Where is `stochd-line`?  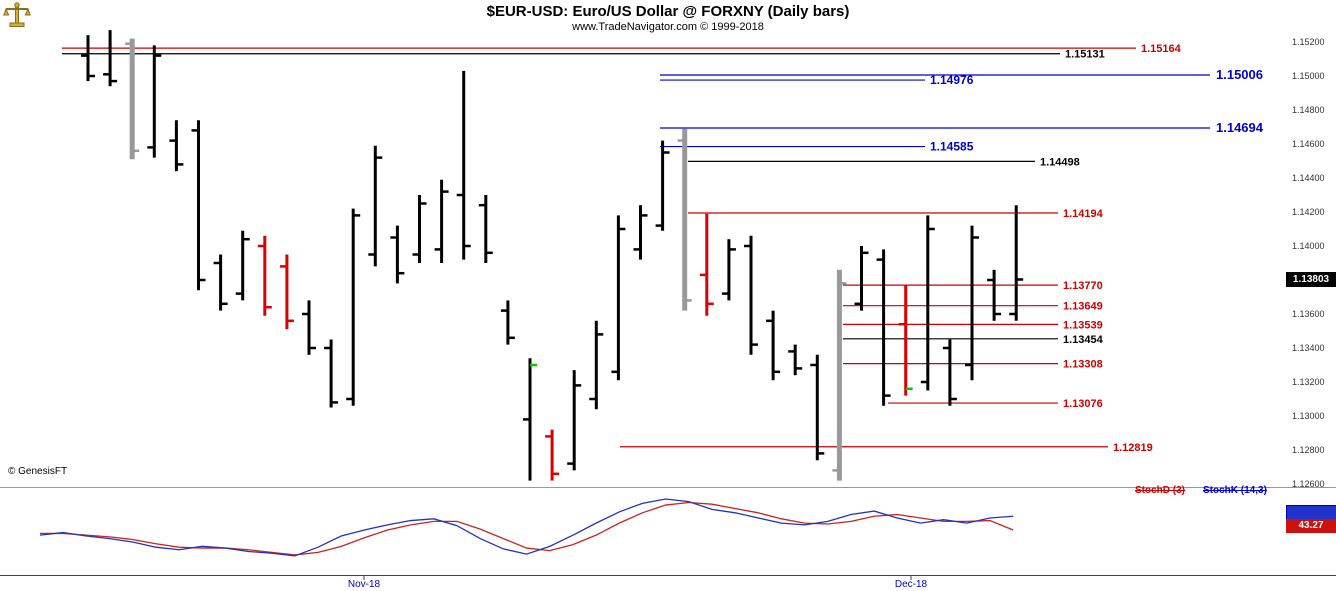 stochd-line is located at coordinates (527, 528).